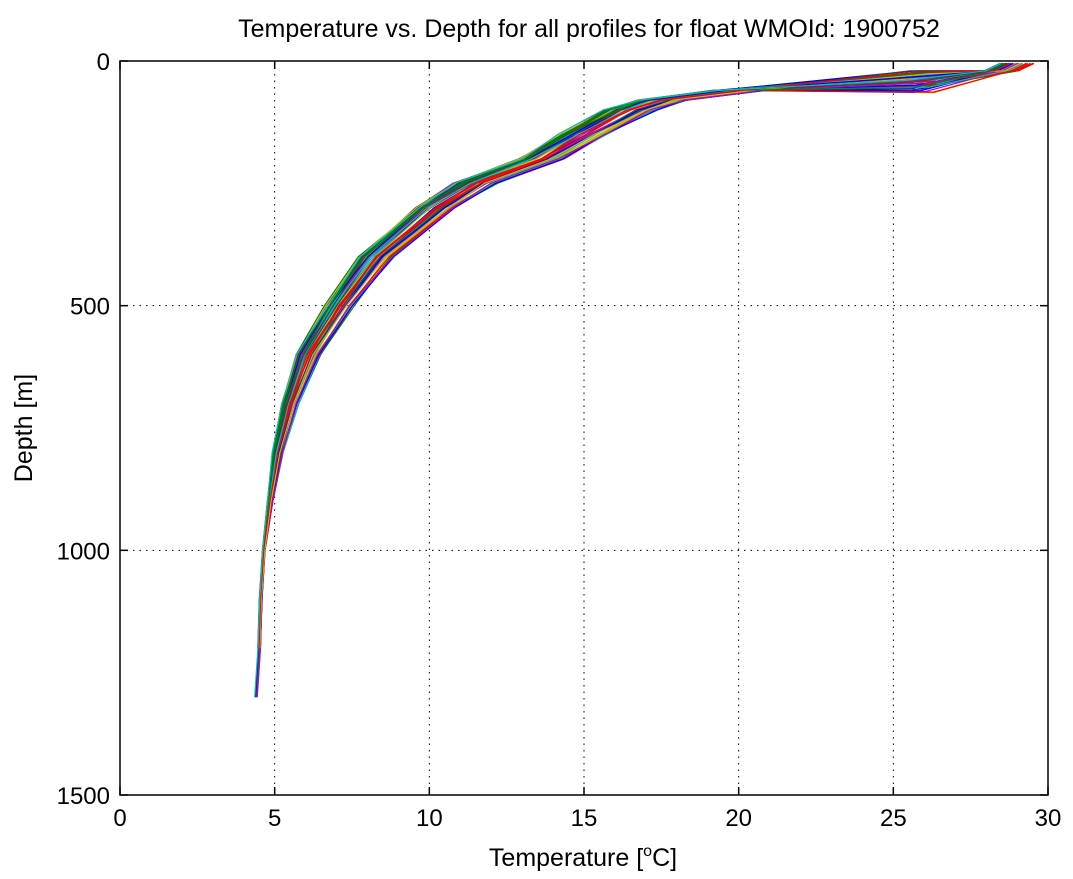 This screenshot has width=1073, height=879. I want to click on y-tick-label: 500, so click(90, 307).